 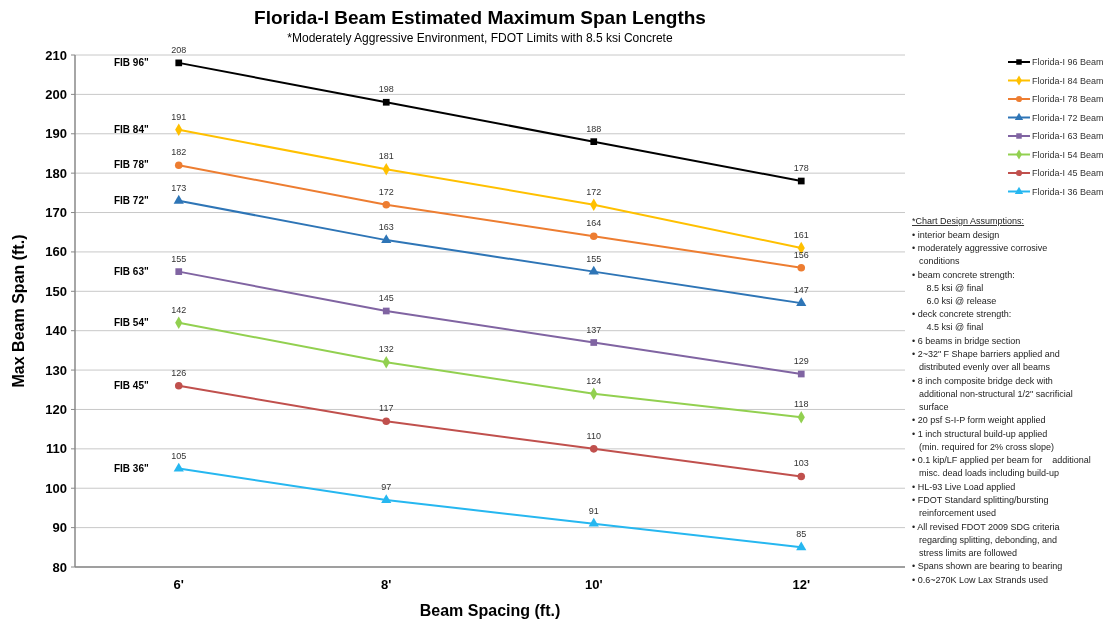 What do you see at coordinates (56, 213) in the screenshot?
I see `y-tick-label: 170` at bounding box center [56, 213].